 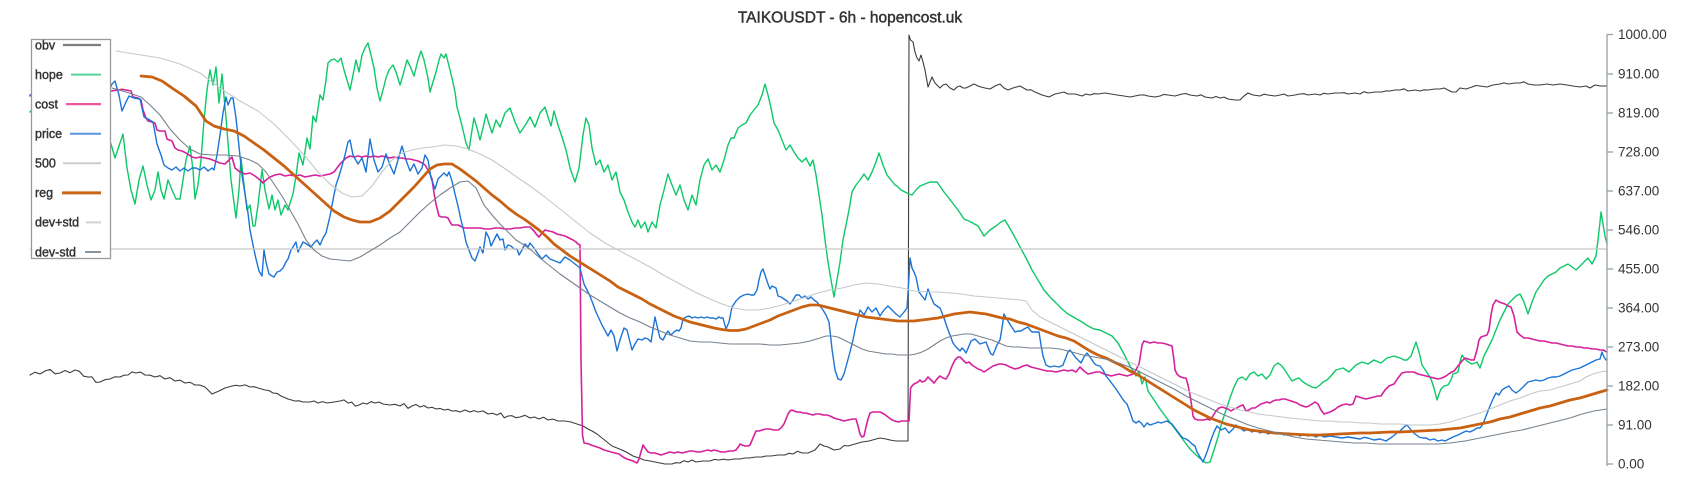 I want to click on svg-text: 455.00, so click(x=1638, y=269).